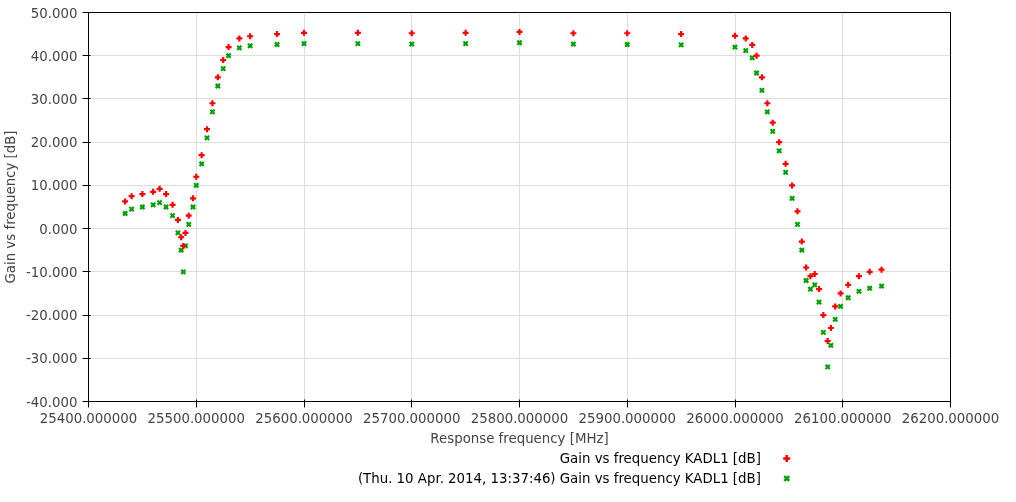 Image resolution: width=1016 pixels, height=502 pixels. I want to click on y-tick-label: 0.000, so click(58, 229).